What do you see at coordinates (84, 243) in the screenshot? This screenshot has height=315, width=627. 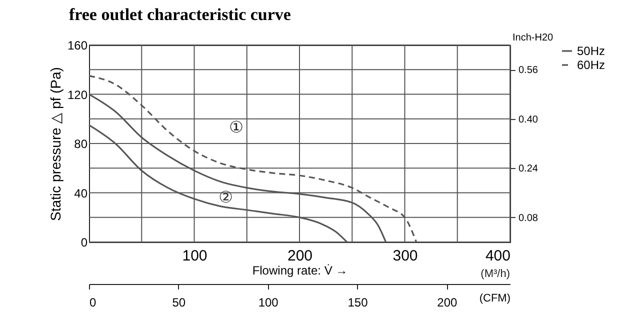 I see `y-tick-label: 0` at bounding box center [84, 243].